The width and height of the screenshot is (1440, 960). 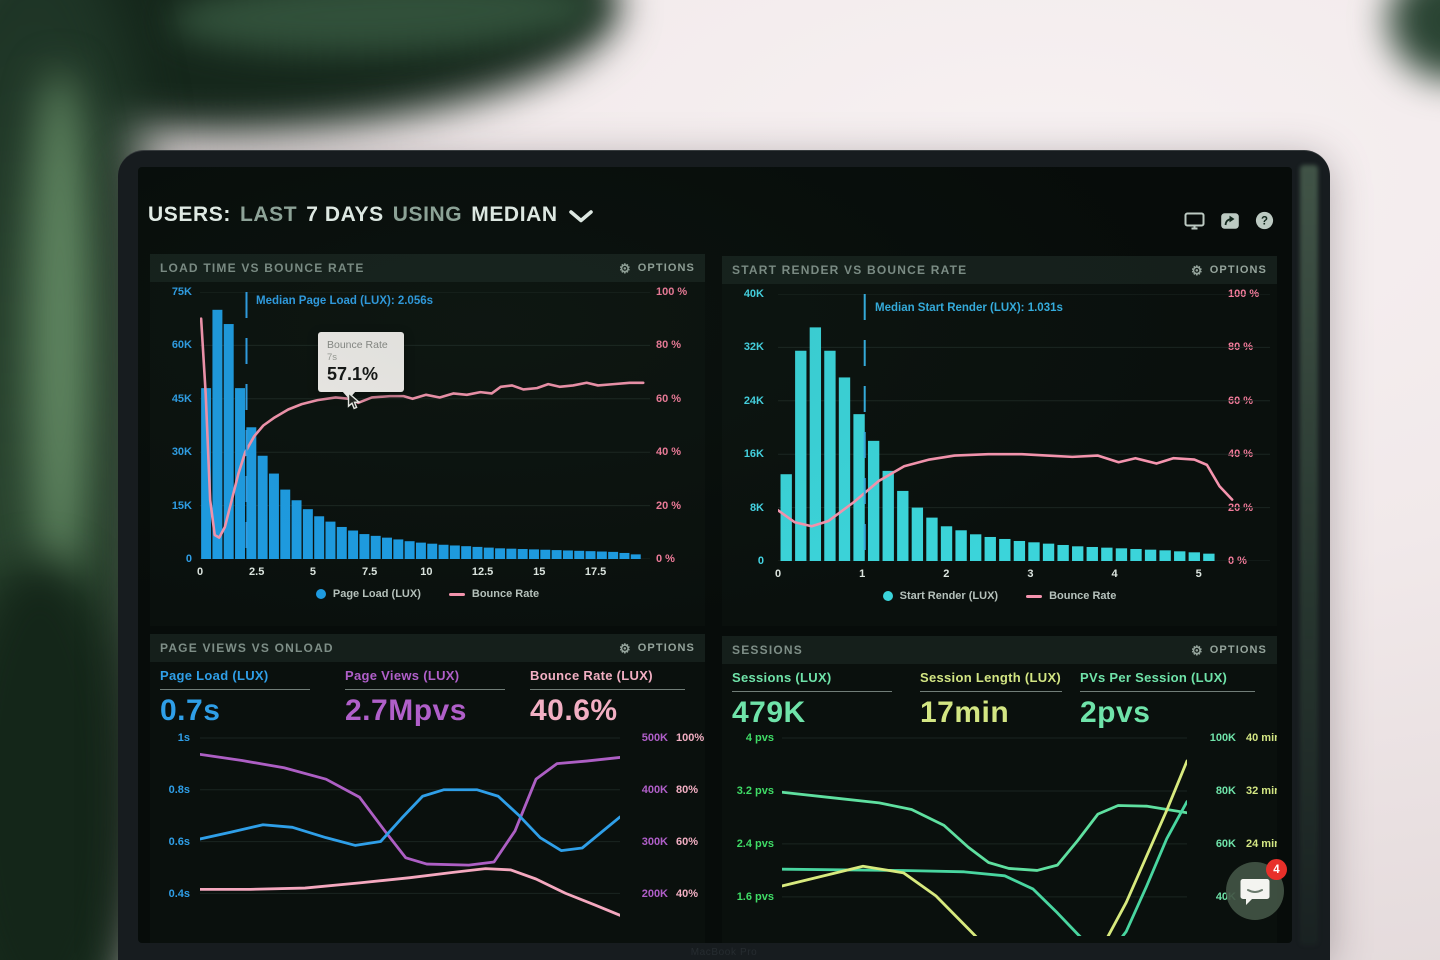 I want to click on metric-bounce-rate: Bounce Rate (LUX) 40.6%, so click(x=615, y=698).